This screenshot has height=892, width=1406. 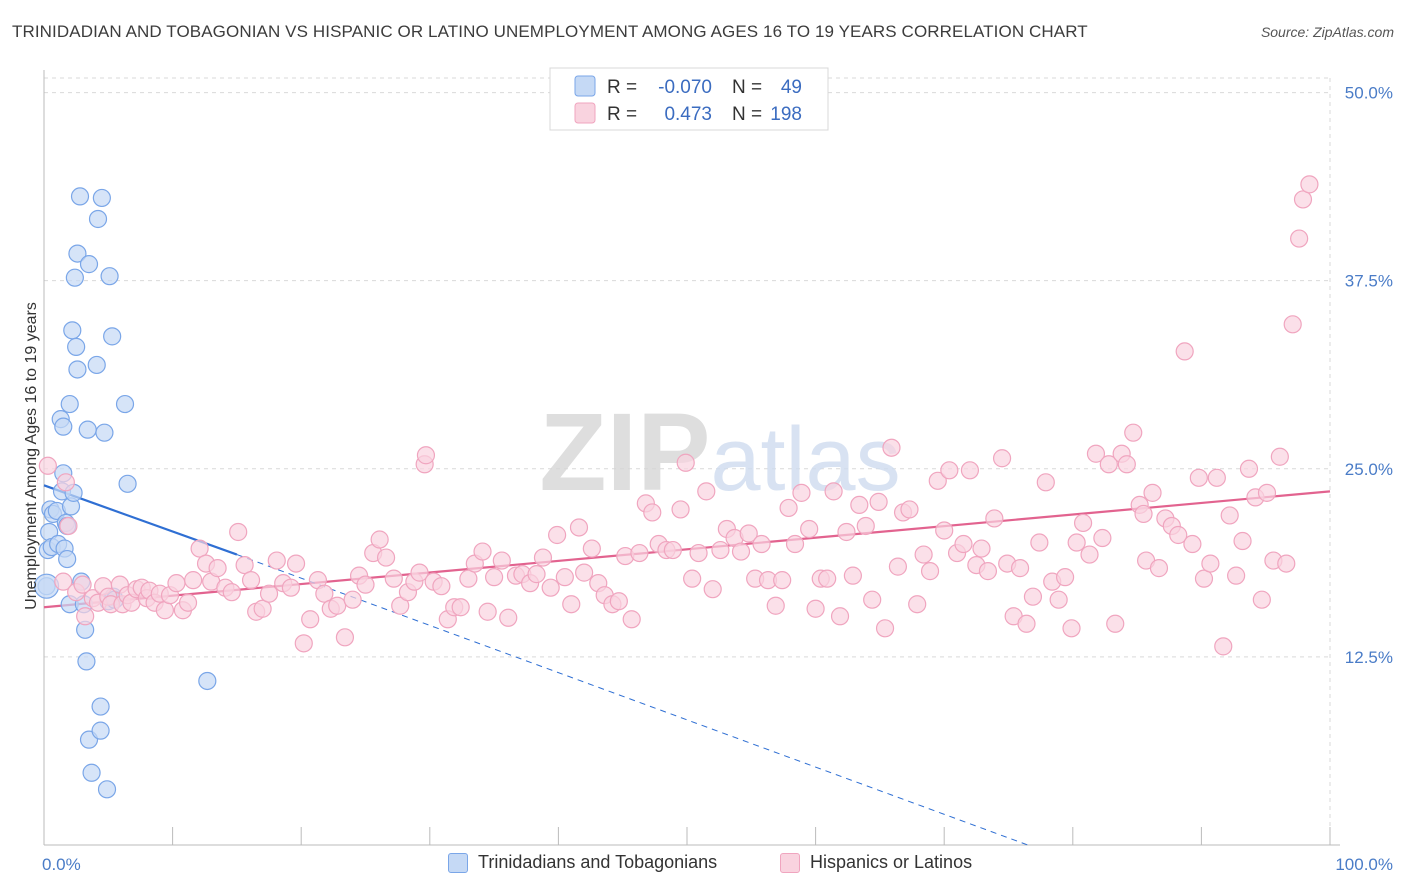 I want to click on legend-item-trinidadians: Trinidadians and Tobagonians, so click(x=582, y=862).